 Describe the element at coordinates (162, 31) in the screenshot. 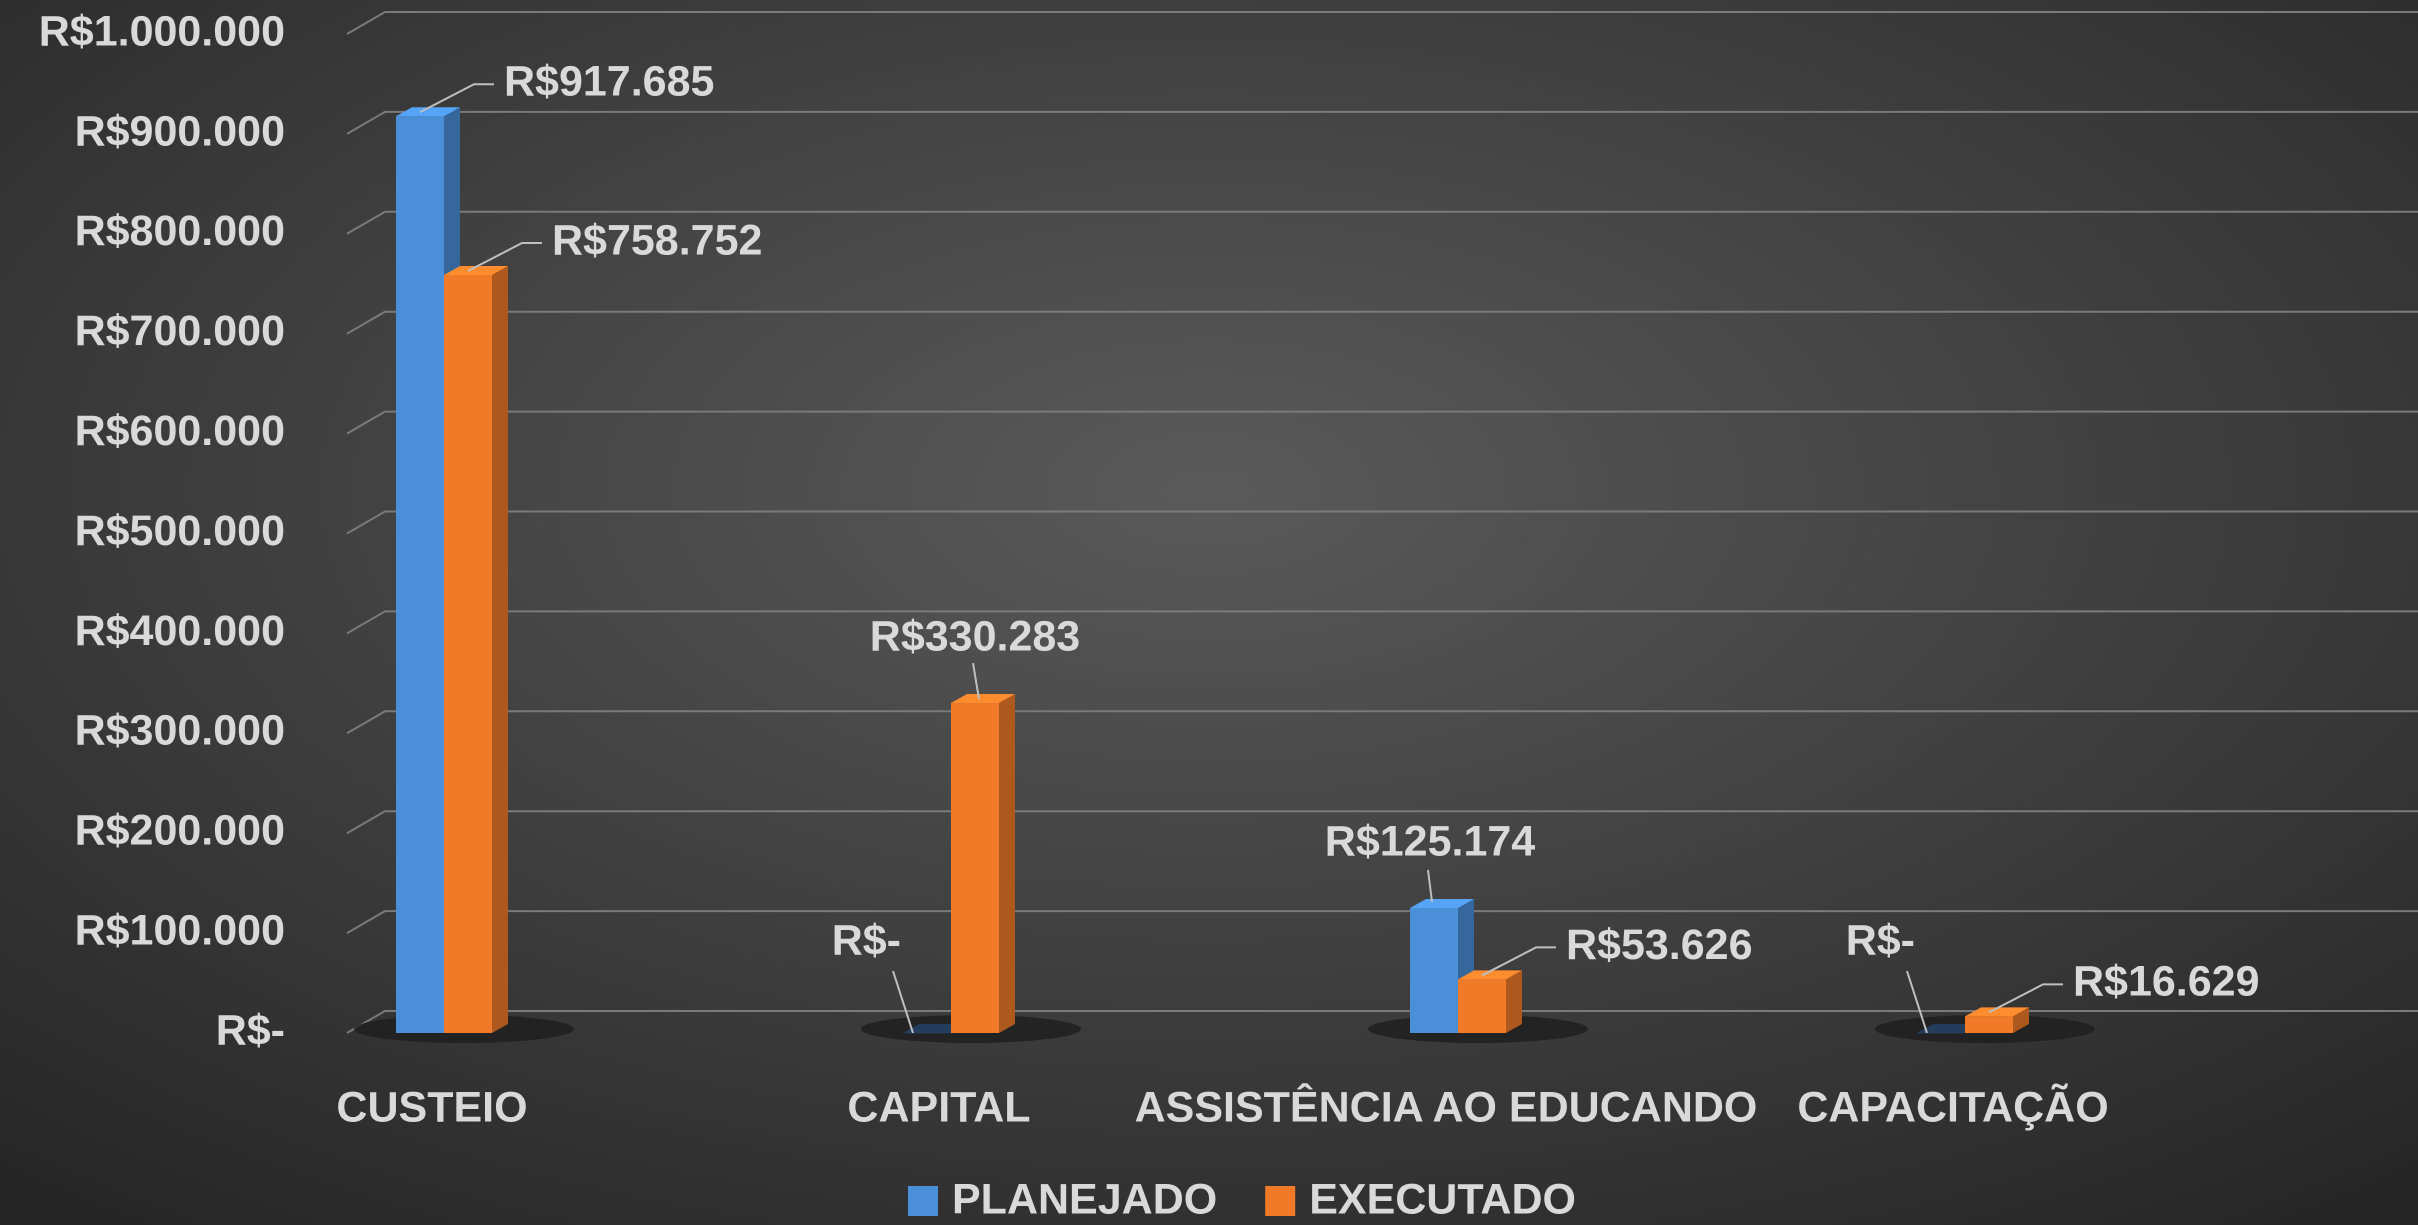

I see `y-tick-label: R$1.000.000` at that location.